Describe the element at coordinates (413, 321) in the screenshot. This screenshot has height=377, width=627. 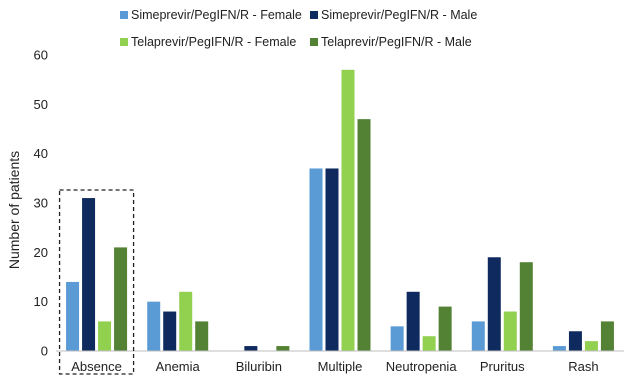
I see `bar-neutropenia-simeprevir-pegifn-r-male` at that location.